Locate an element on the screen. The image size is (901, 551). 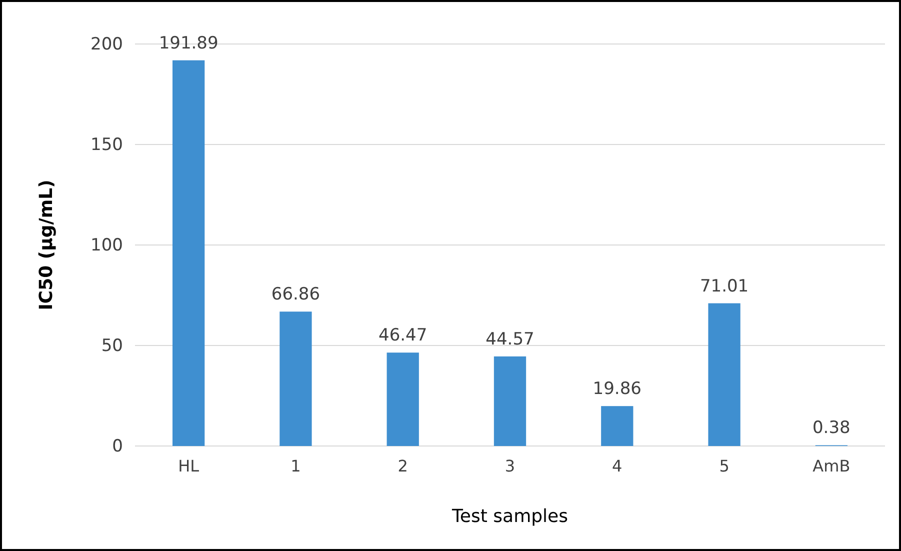
data-label: 46.47 is located at coordinates (403, 336).